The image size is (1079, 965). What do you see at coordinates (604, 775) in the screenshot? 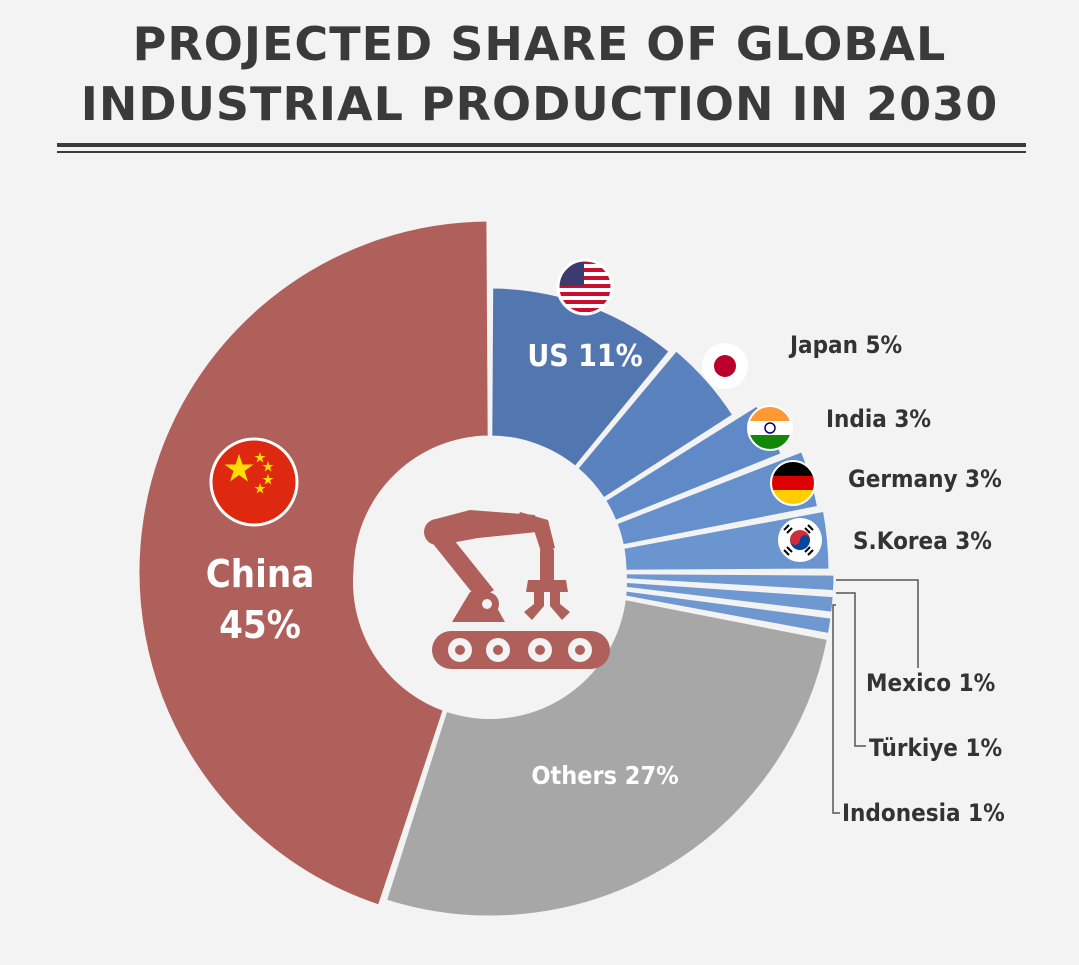
I see `label-others: Others 27%` at bounding box center [604, 775].